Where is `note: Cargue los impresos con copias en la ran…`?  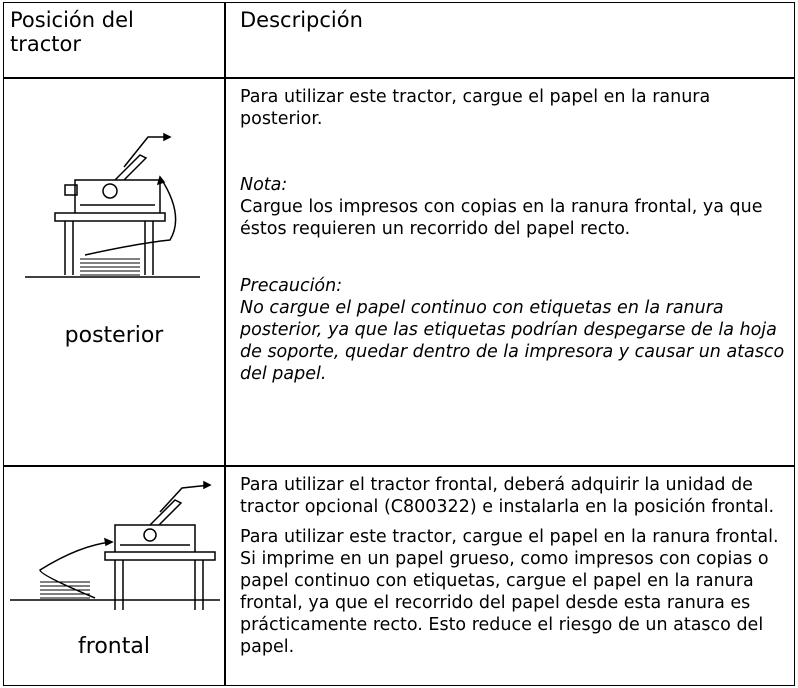
note: Cargue los impresos con copias en la ran… is located at coordinates (501, 218).